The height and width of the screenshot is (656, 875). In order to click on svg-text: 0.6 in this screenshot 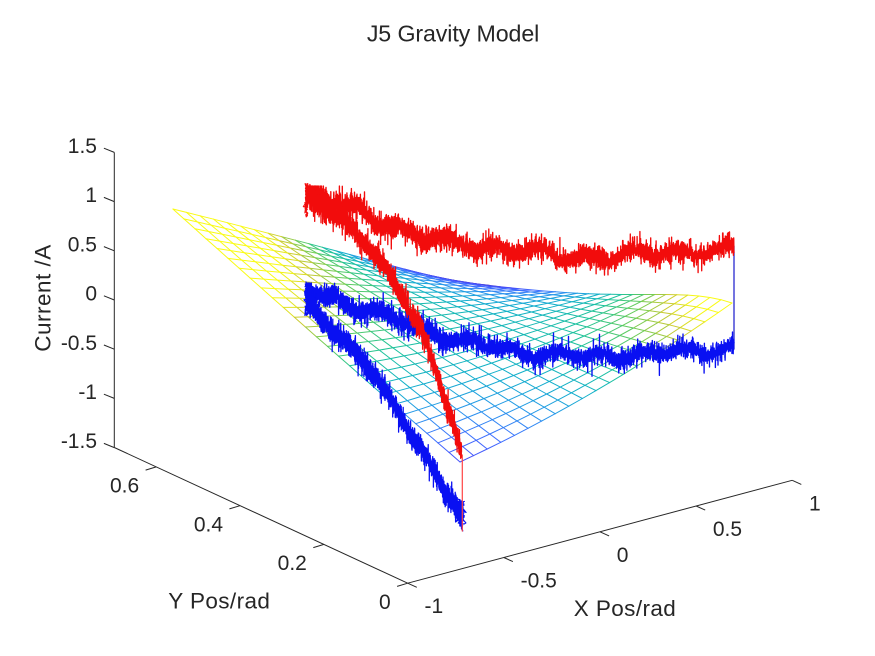, I will do `click(124, 485)`.